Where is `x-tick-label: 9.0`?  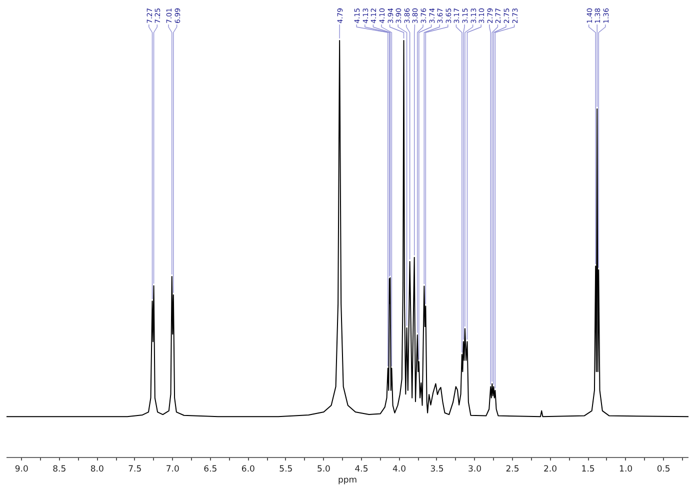 x-tick-label: 9.0 is located at coordinates (21, 469).